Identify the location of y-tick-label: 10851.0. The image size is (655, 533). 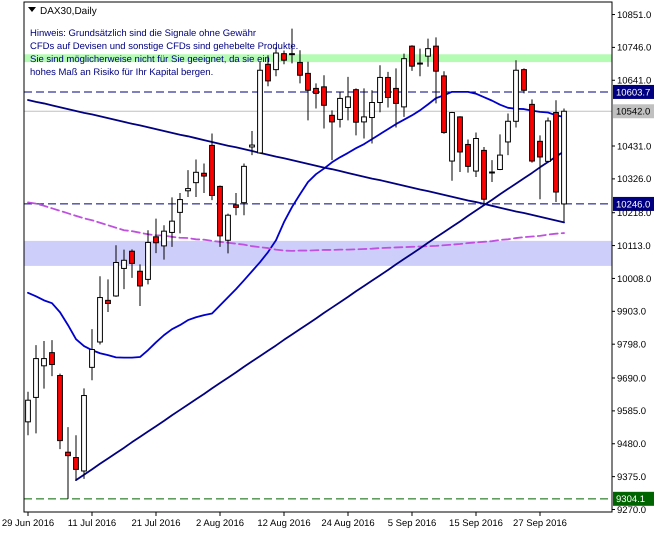
(634, 15).